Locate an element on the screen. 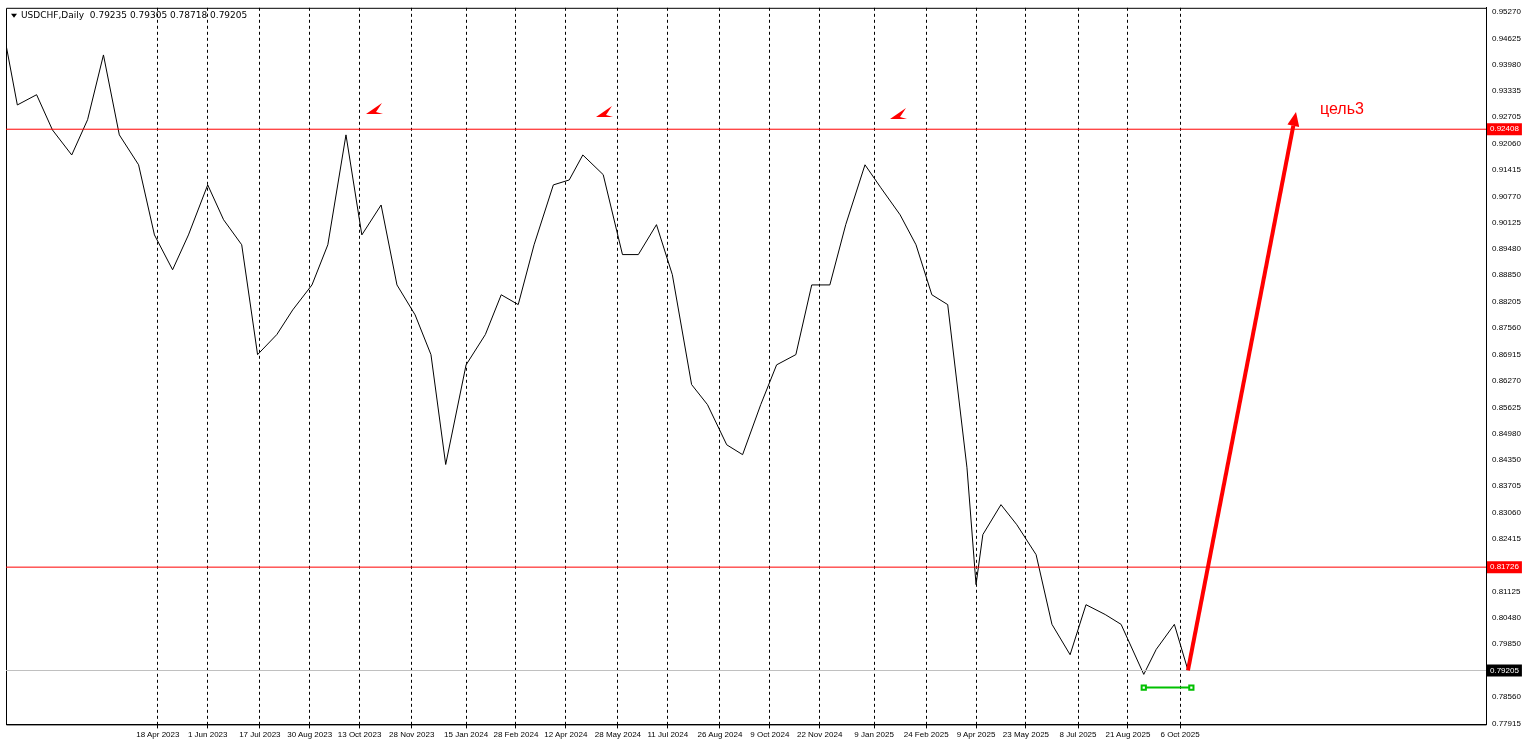 The image size is (1528, 744). annotation: цель3 is located at coordinates (1342, 109).